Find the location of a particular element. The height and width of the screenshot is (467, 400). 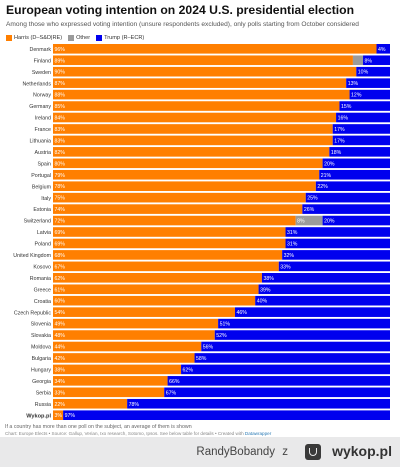

data-label-trump-norway: 12% is located at coordinates (356, 96).